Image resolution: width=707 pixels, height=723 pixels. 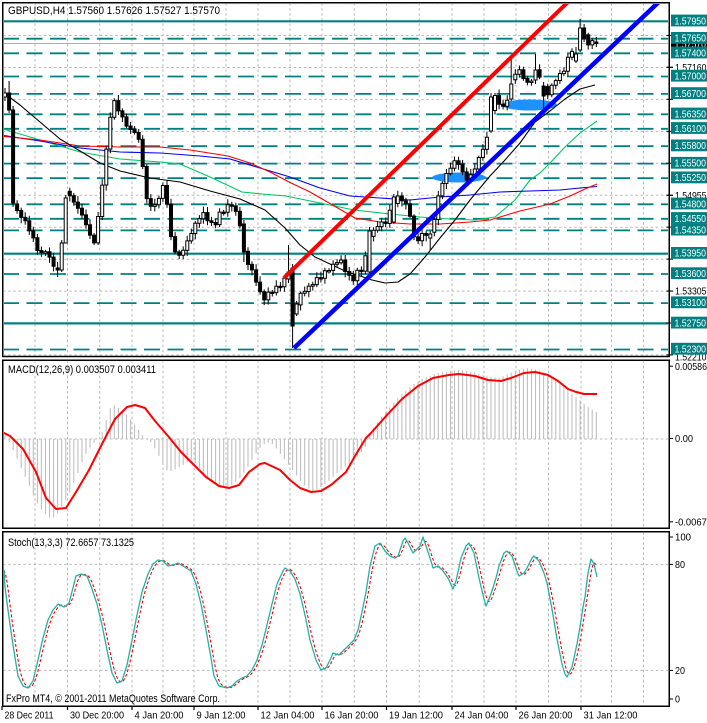 What do you see at coordinates (691, 350) in the screenshot?
I see `svg-text: 1.52300` at bounding box center [691, 350].